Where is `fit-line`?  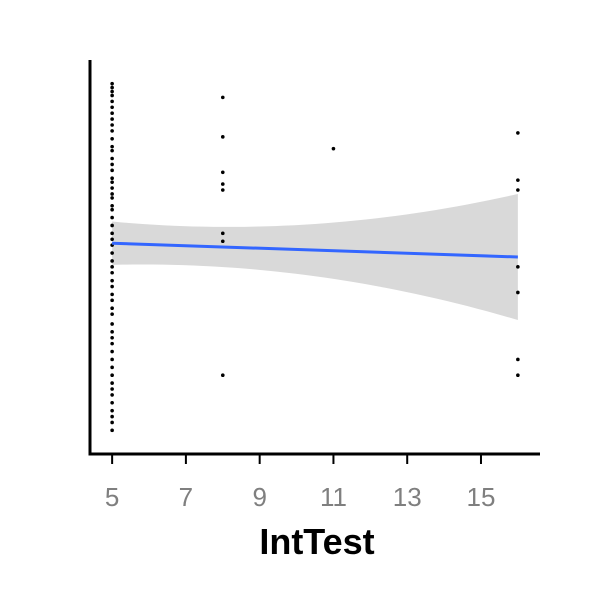 fit-line is located at coordinates (315, 250).